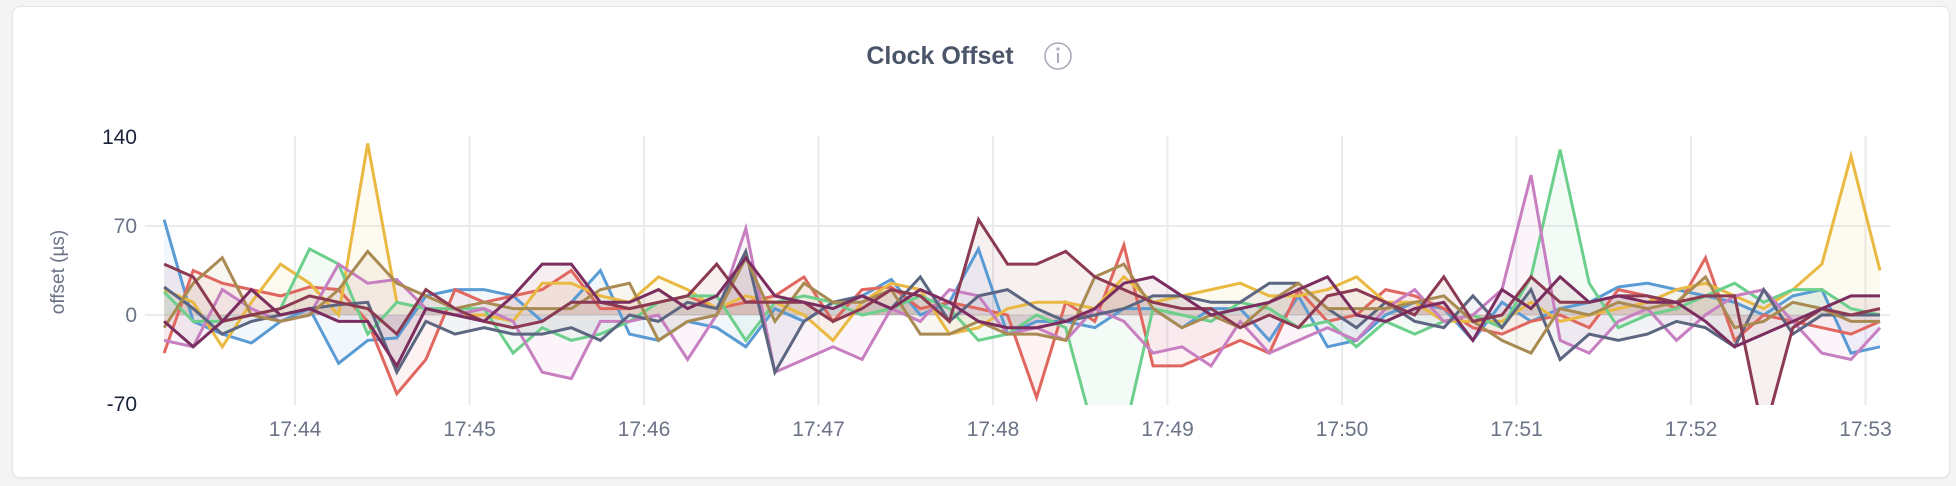 The height and width of the screenshot is (486, 1956). What do you see at coordinates (58, 272) in the screenshot?
I see `y-axis-label: offset (µs)` at bounding box center [58, 272].